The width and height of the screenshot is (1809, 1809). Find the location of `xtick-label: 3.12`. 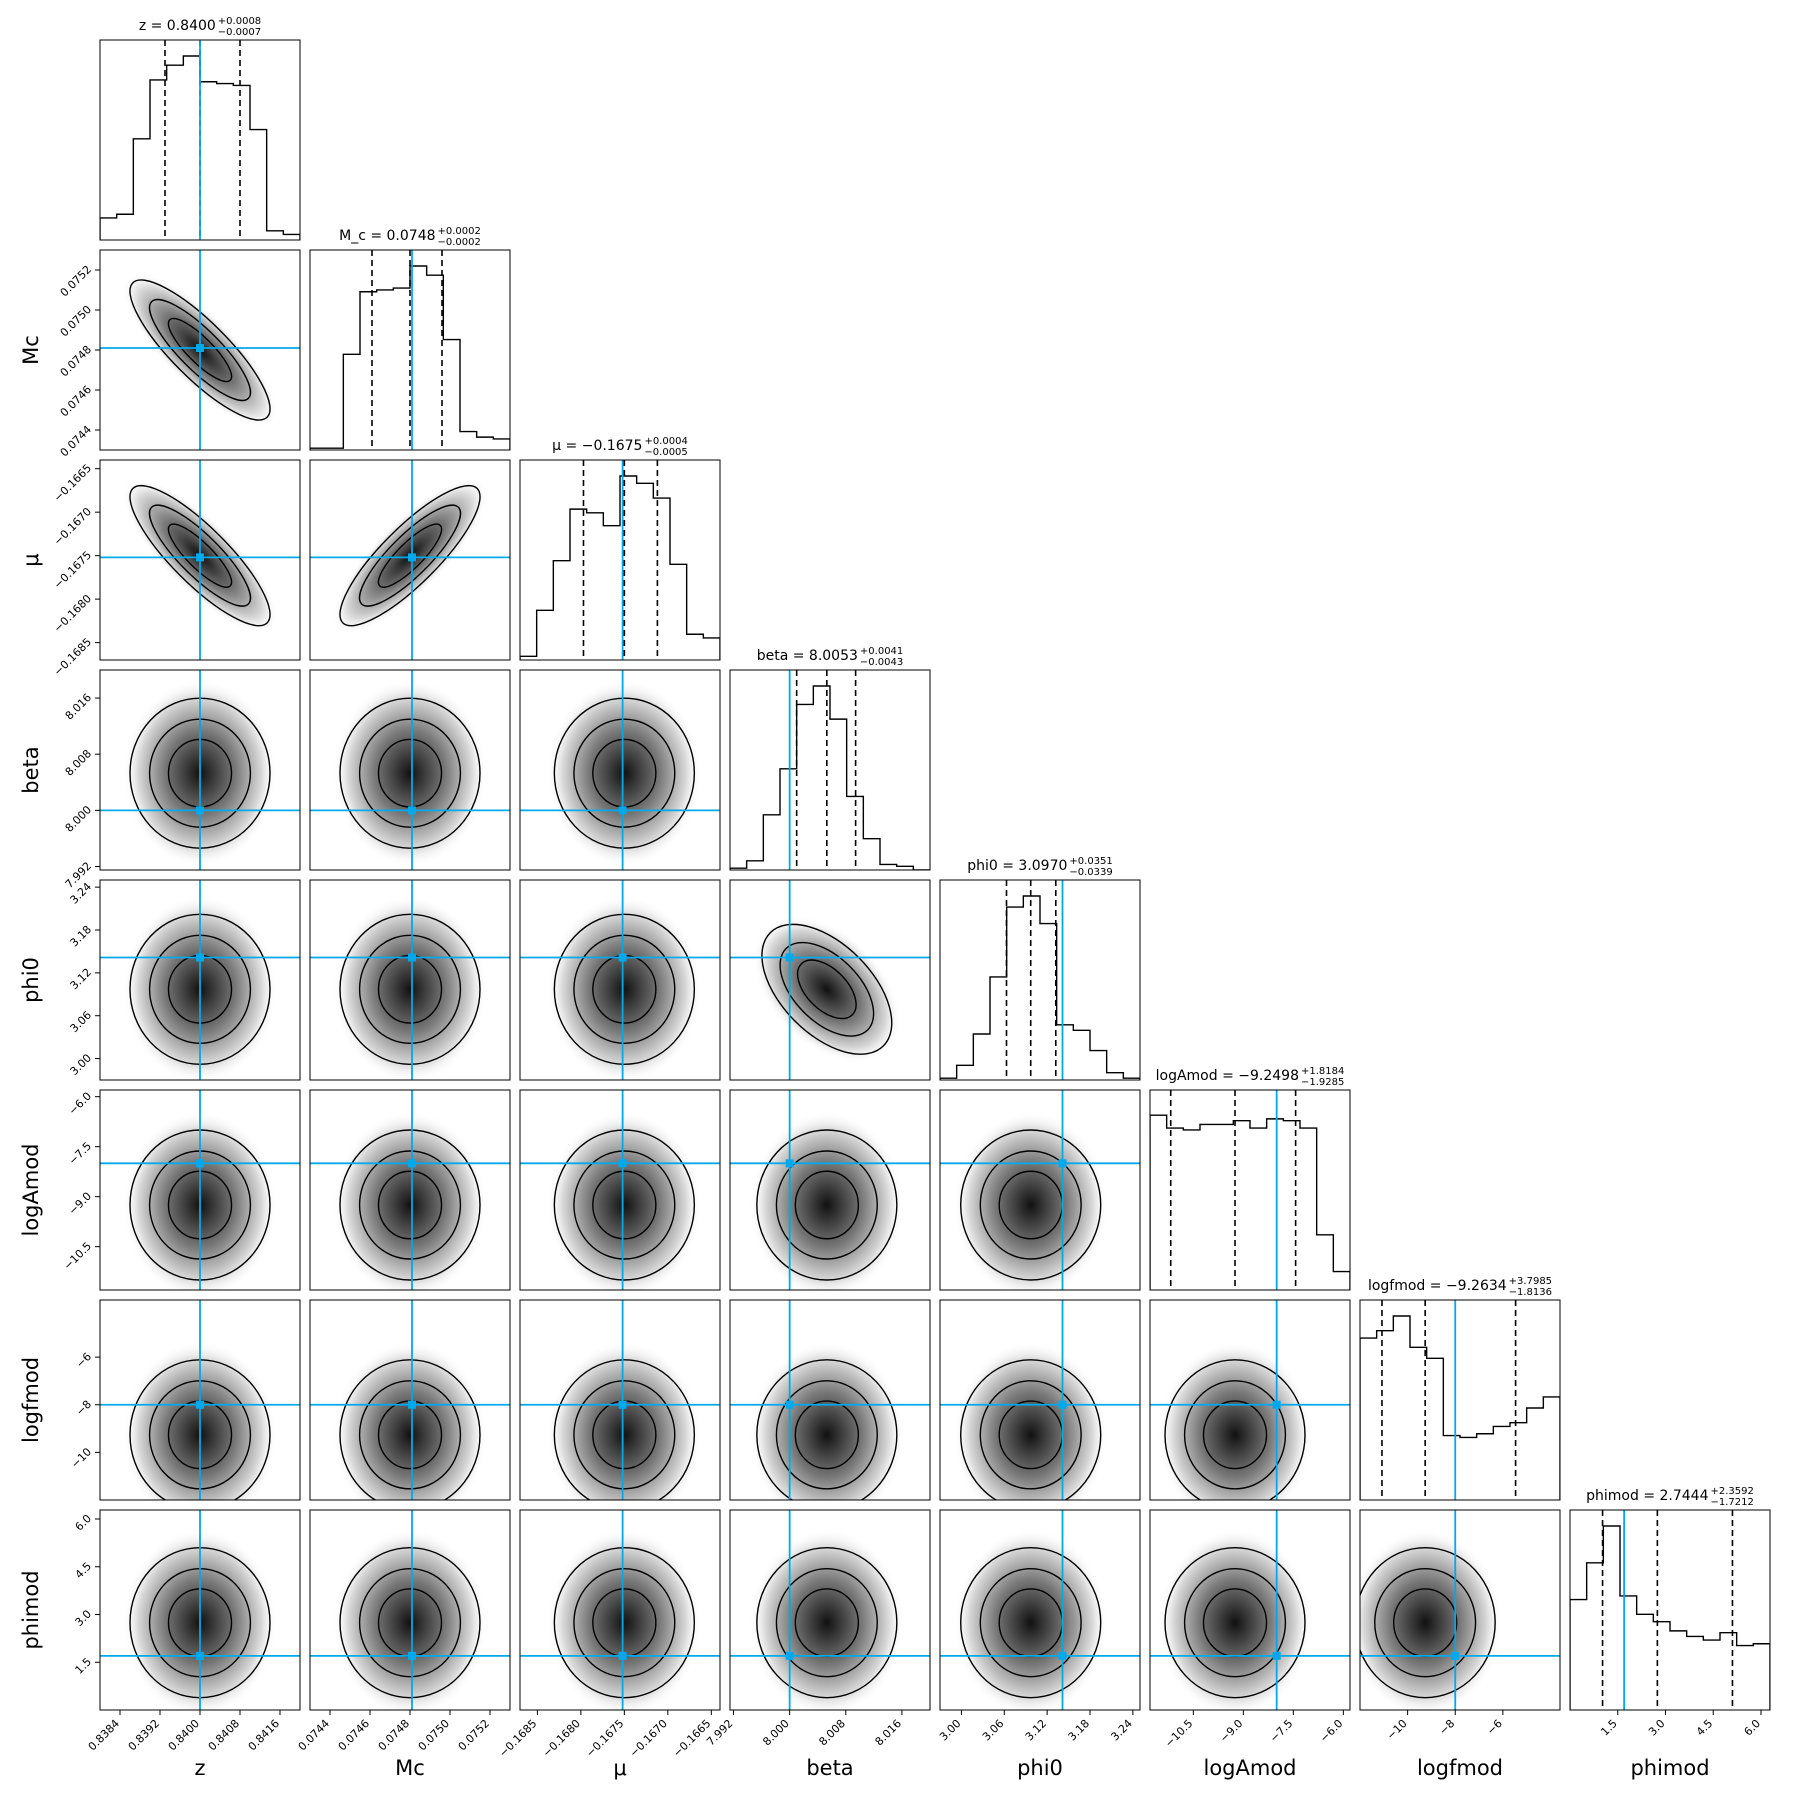

xtick-label: 3.12 is located at coordinates (1036, 1730).